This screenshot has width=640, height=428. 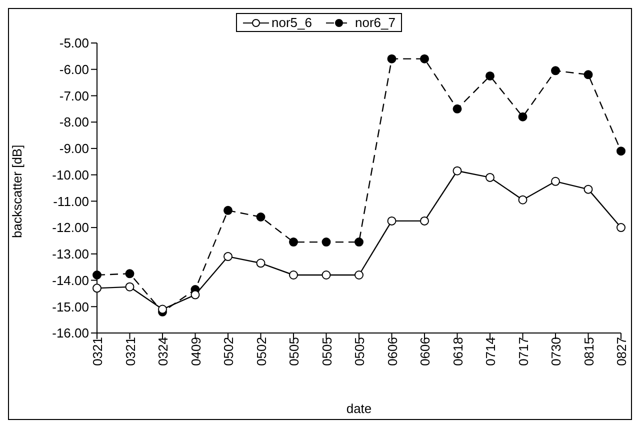 I want to click on x-tick-label: 0730, so click(x=556, y=351).